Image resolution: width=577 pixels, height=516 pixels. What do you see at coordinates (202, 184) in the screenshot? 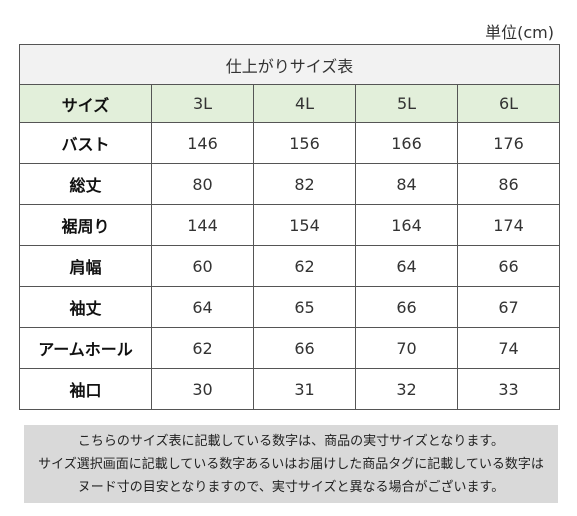
I see `table-cell: 80` at bounding box center [202, 184].